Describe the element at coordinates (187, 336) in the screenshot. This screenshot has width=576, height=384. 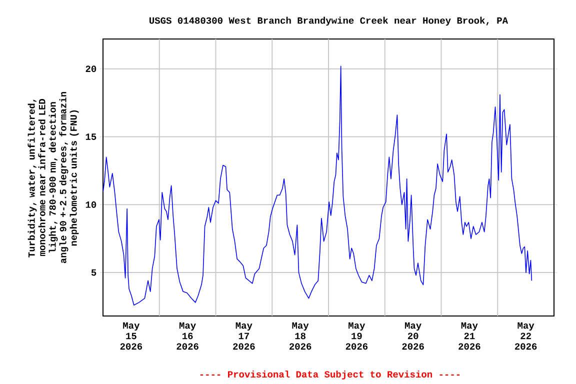
I see `x-tick-label: May 16 2026` at that location.